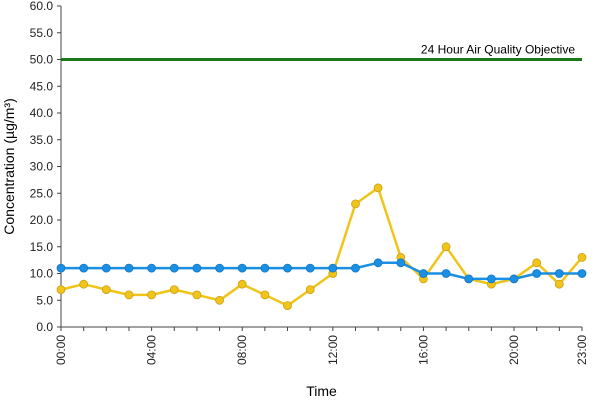 Image resolution: width=600 pixels, height=400 pixels. I want to click on y-tick-label: 25.0, so click(42, 193).